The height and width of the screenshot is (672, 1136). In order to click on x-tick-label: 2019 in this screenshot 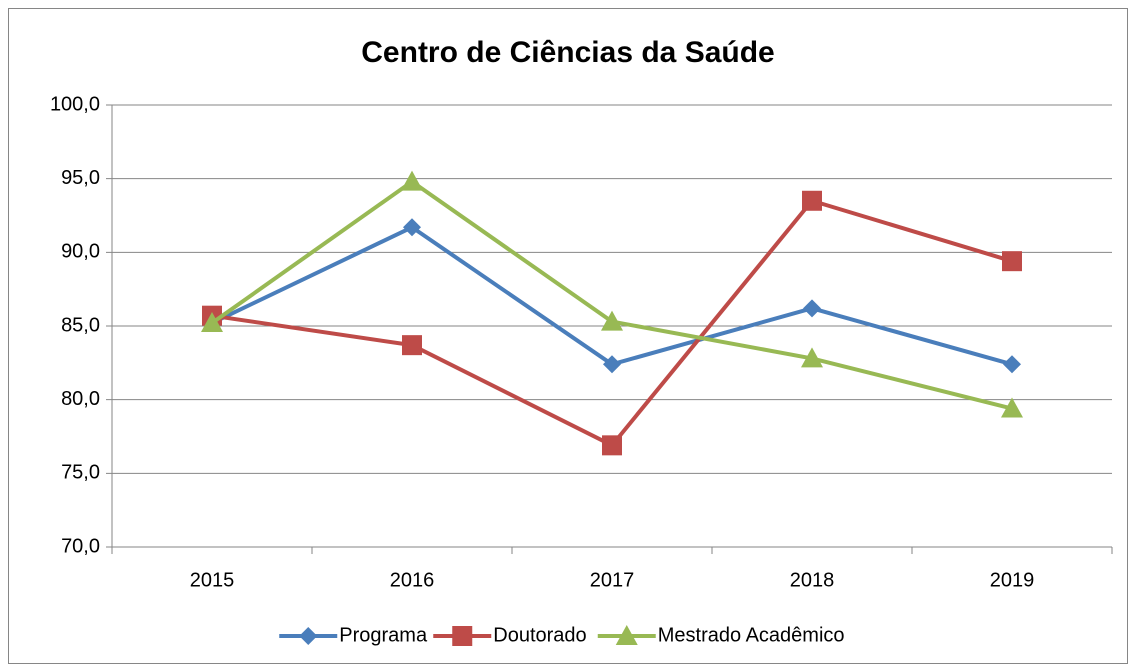, I will do `click(1012, 580)`.